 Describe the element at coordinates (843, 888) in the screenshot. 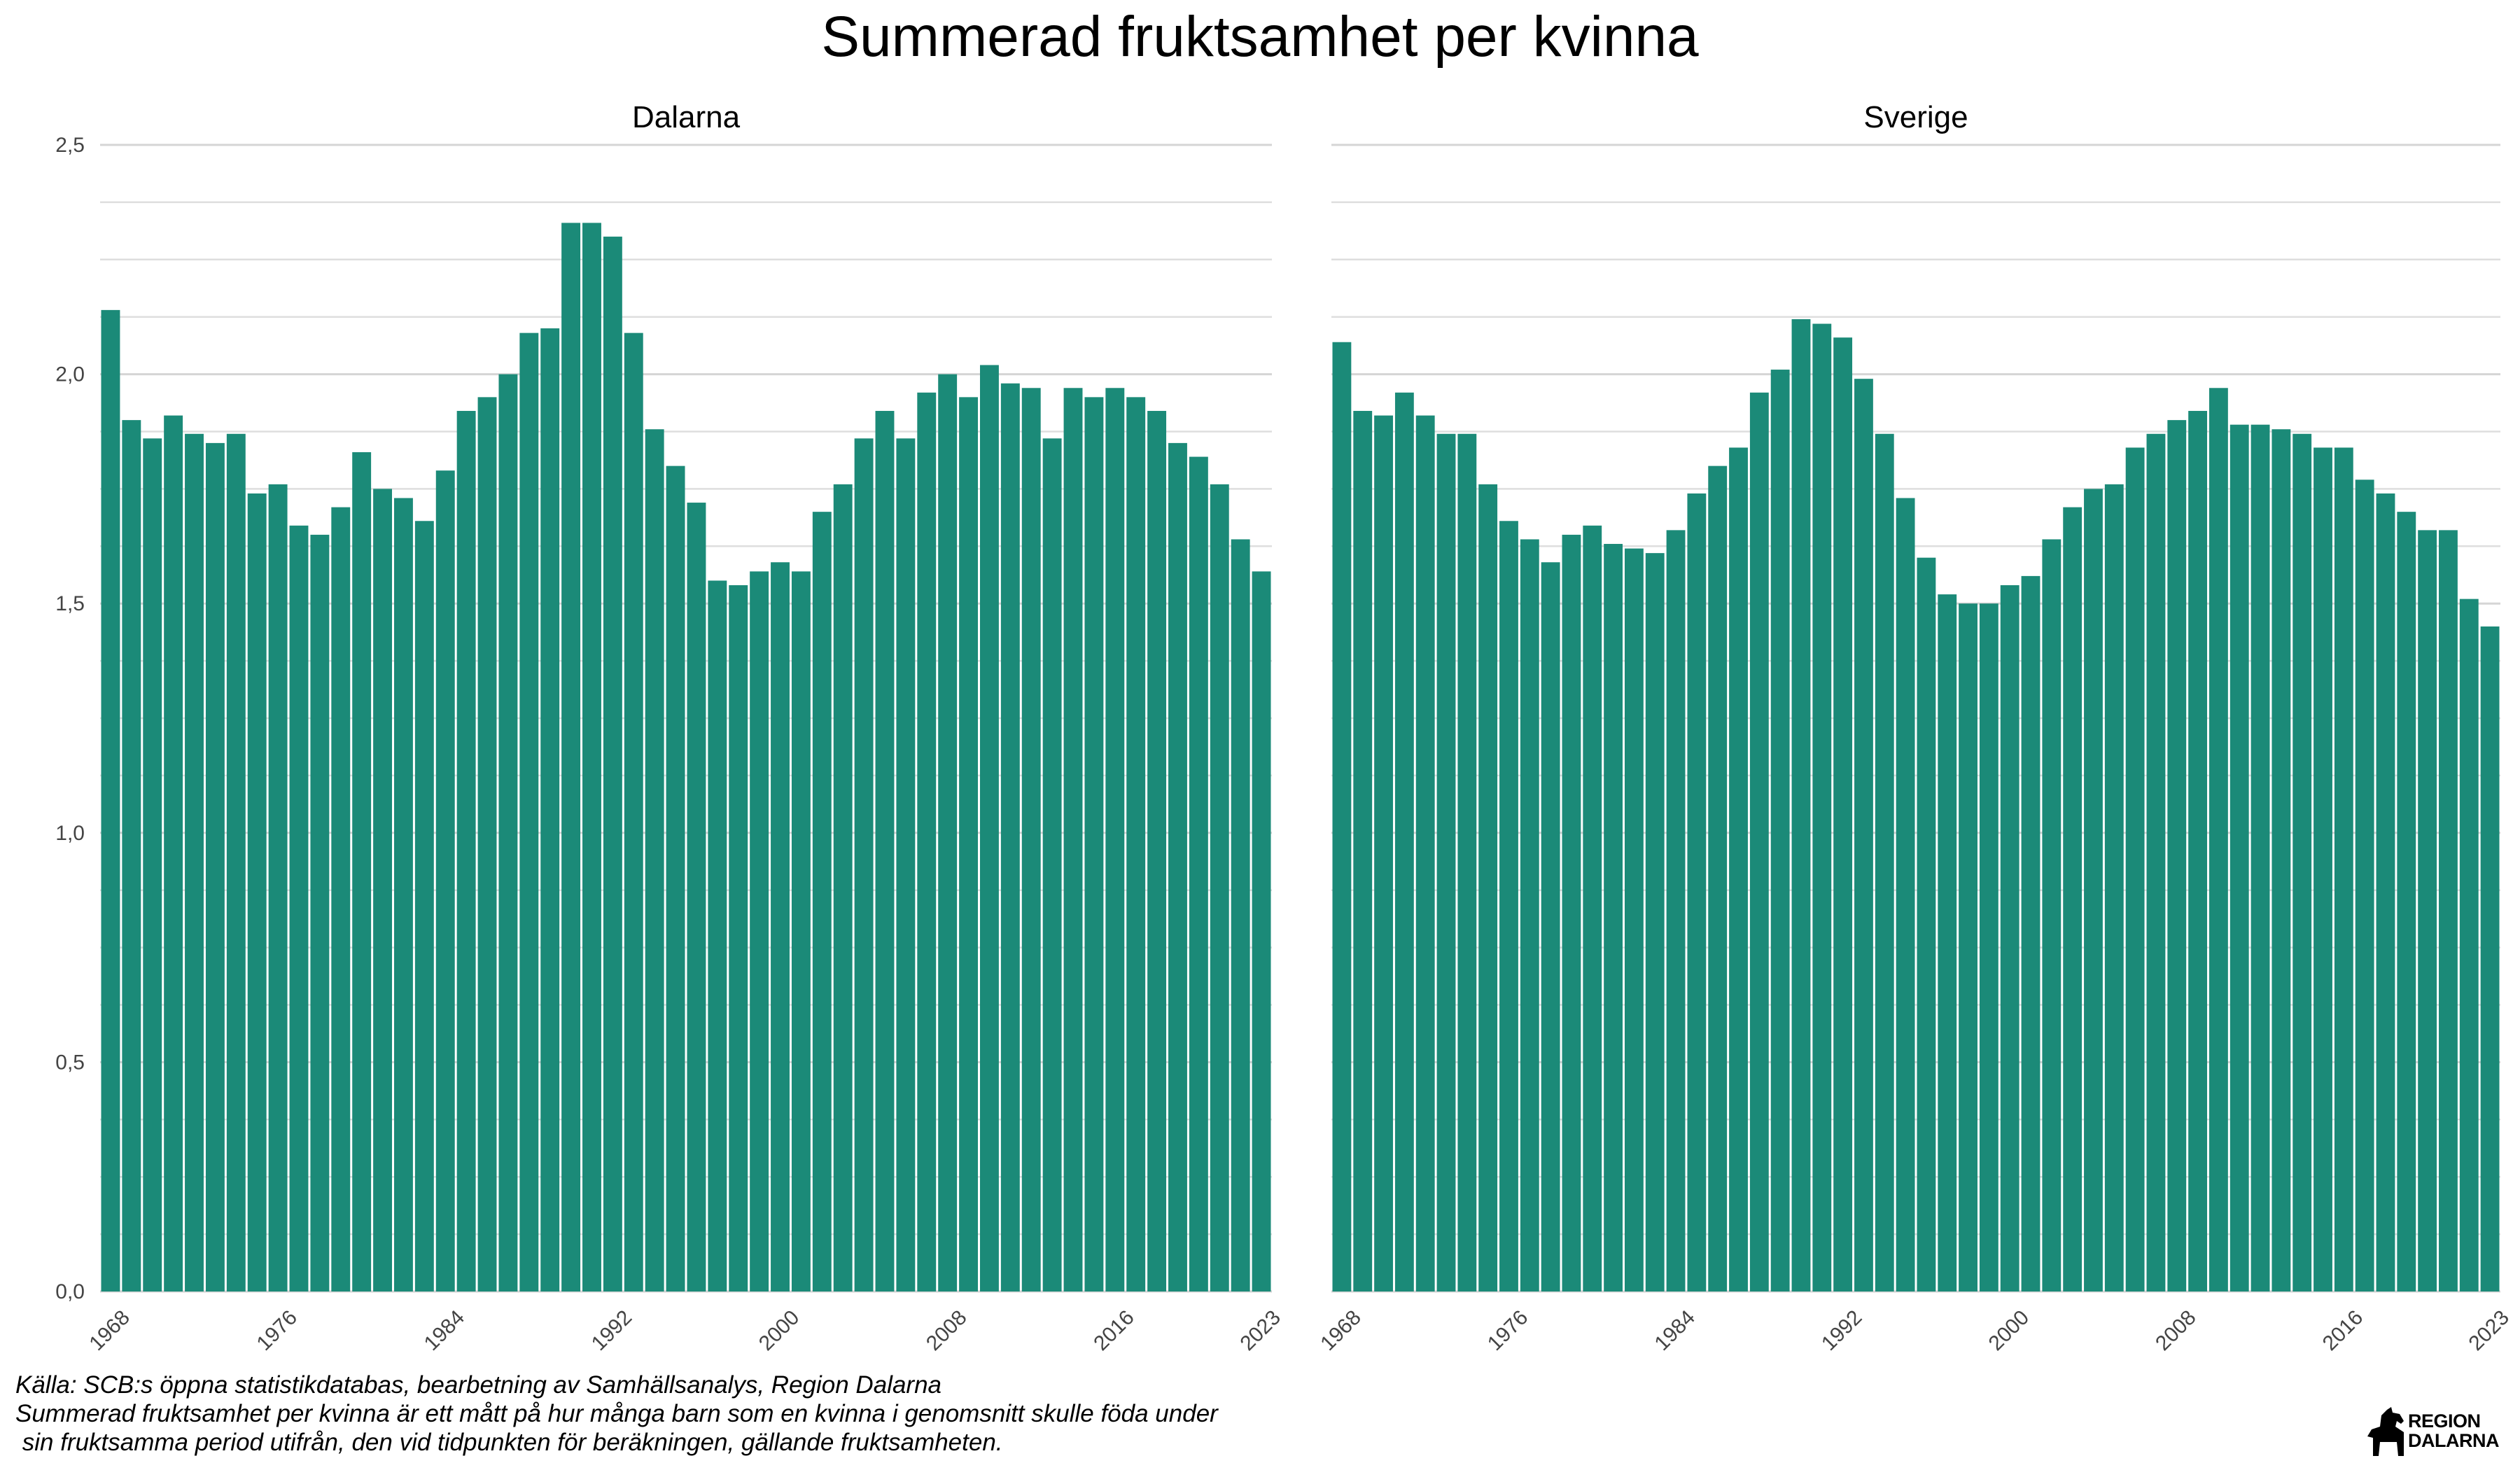

I see `bar-dalarna-2003` at that location.